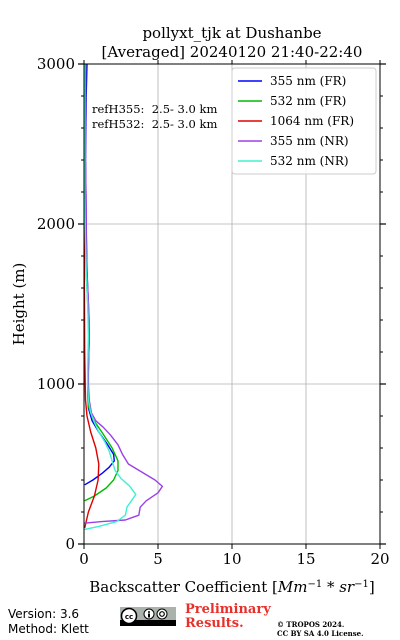 This screenshot has height=640, width=400. I want to click on x-axis-label: Backscatter Coefficient [Mm−1 * sr−1], so click(231, 587).